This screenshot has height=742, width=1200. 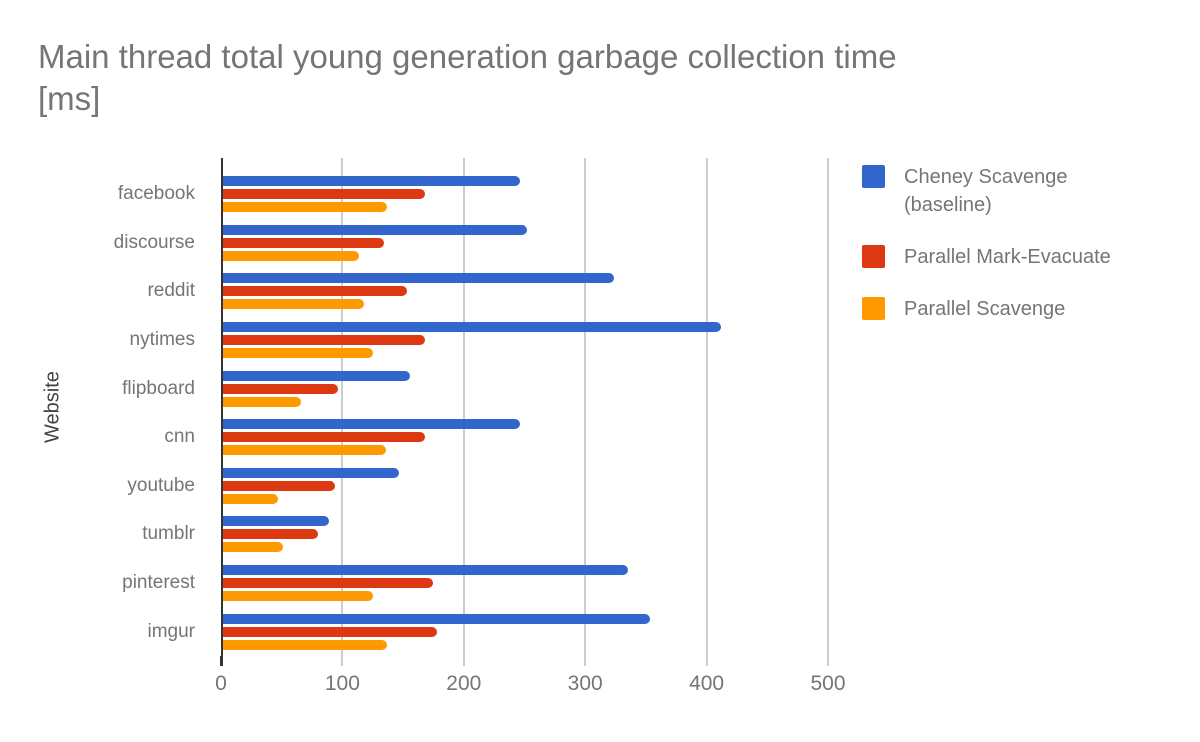 I want to click on bar-group-discourse, so click(x=524, y=243).